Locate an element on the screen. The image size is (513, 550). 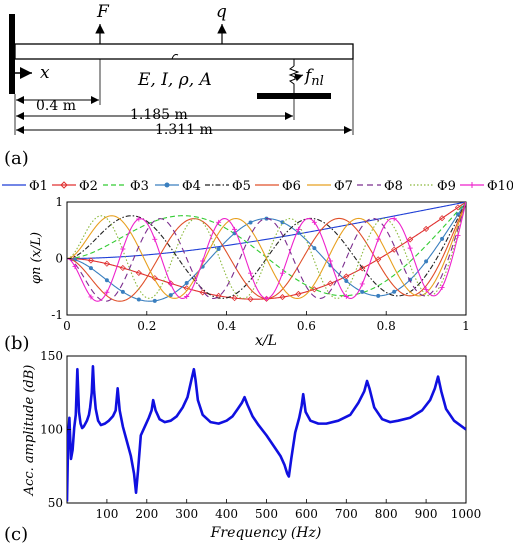
y-tick-label: -1 is located at coordinates (57, 315).